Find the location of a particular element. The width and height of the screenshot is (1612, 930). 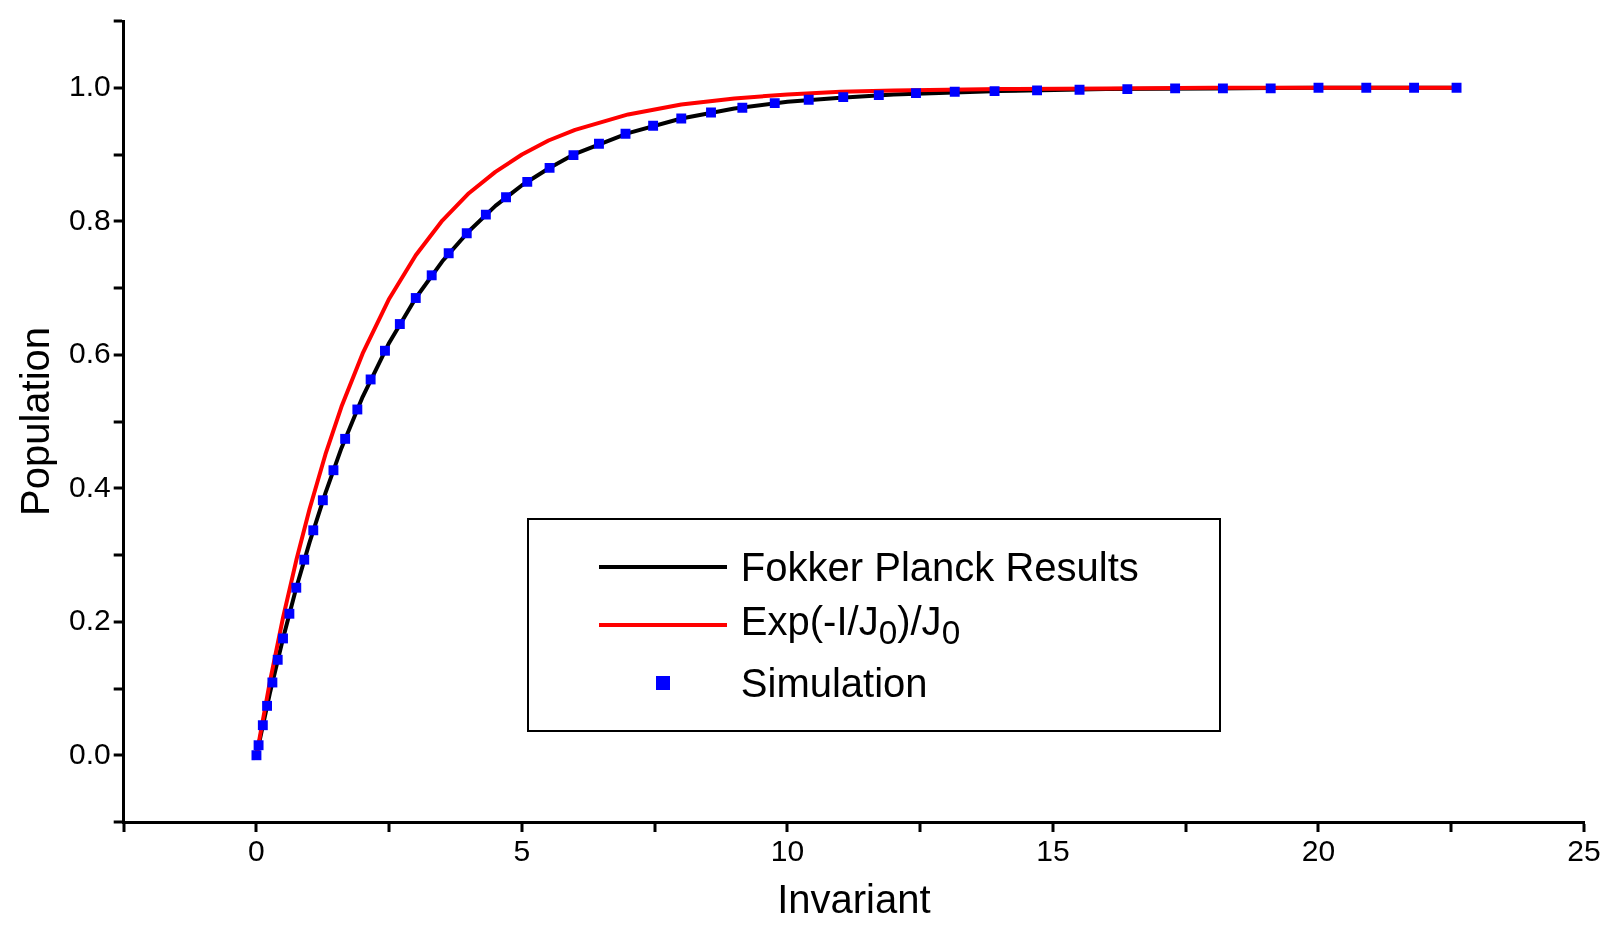

legend-label: Simulation is located at coordinates (834, 683).